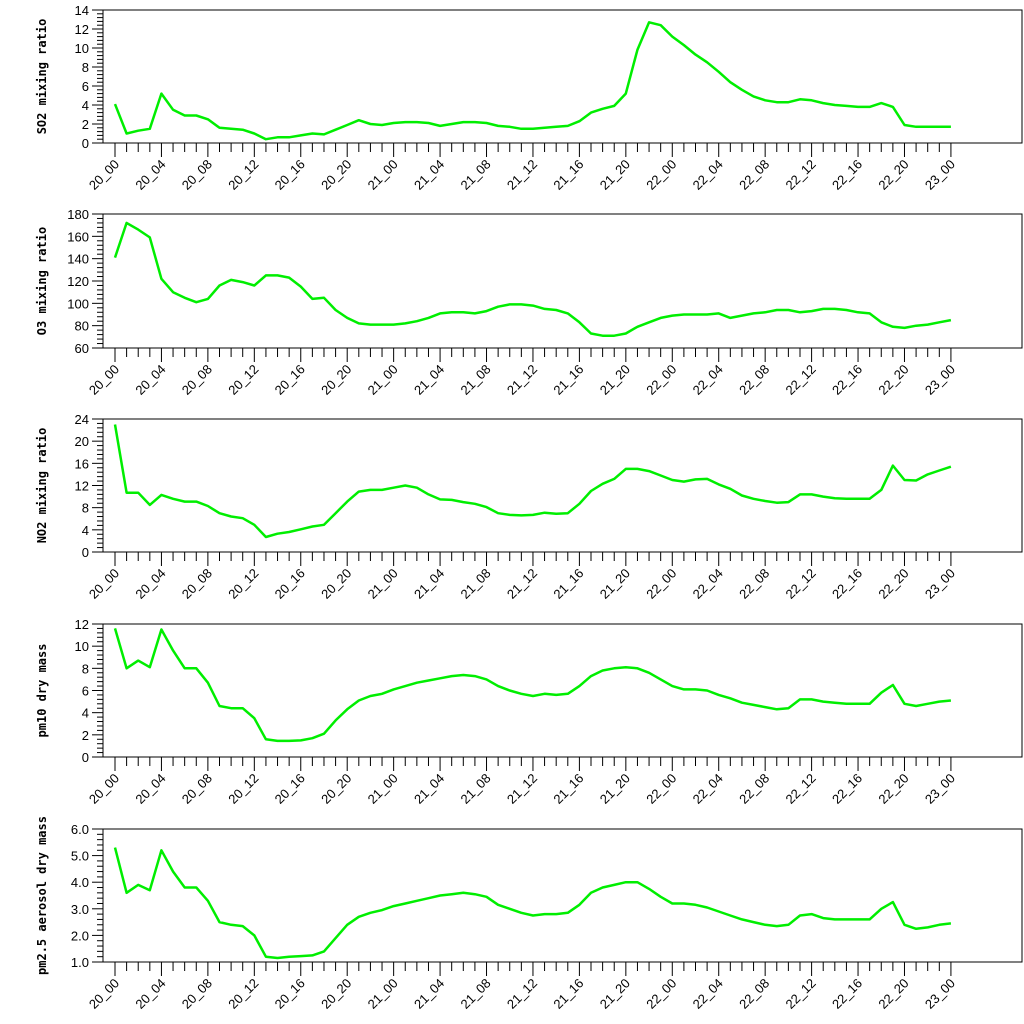 This screenshot has height=1024, width=1024. Describe the element at coordinates (82, 326) in the screenshot. I see `y-tick-label: 80` at that location.